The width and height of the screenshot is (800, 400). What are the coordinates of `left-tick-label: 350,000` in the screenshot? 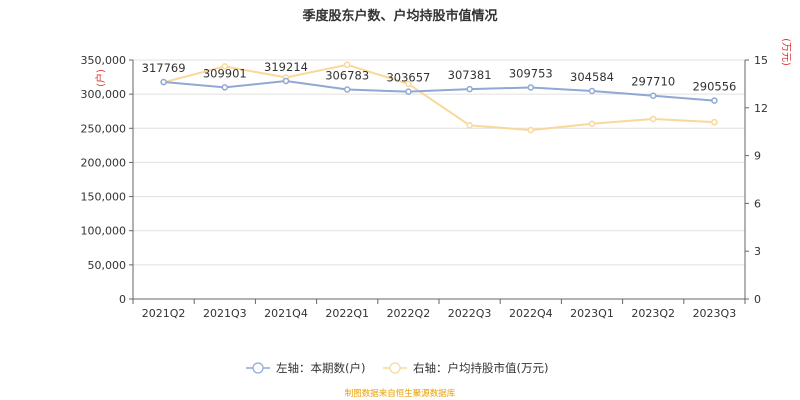 It's located at (104, 60).